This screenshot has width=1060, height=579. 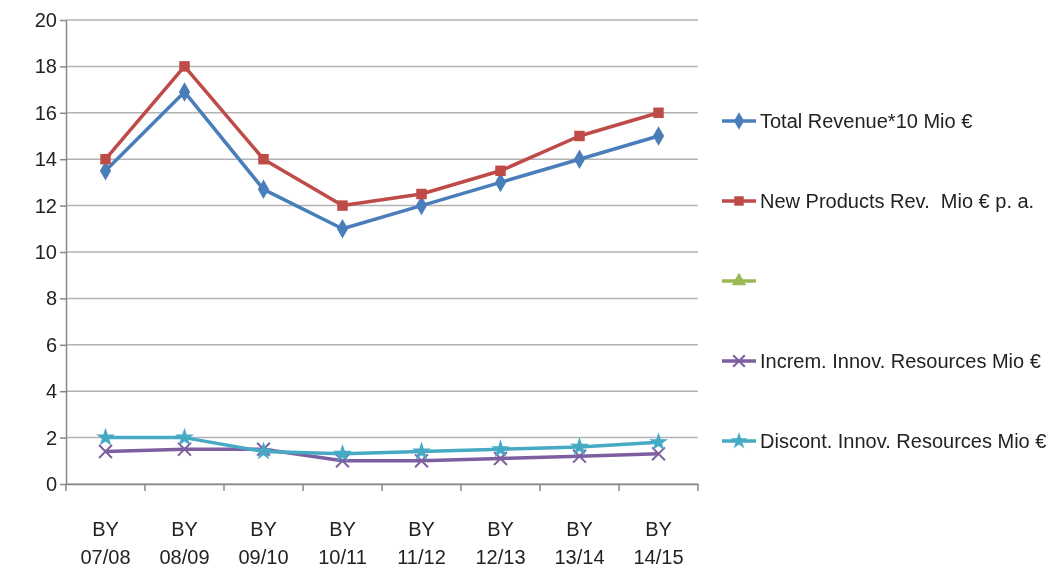 I want to click on legend-label: Total Revenue*10 Mio €, so click(x=866, y=121).